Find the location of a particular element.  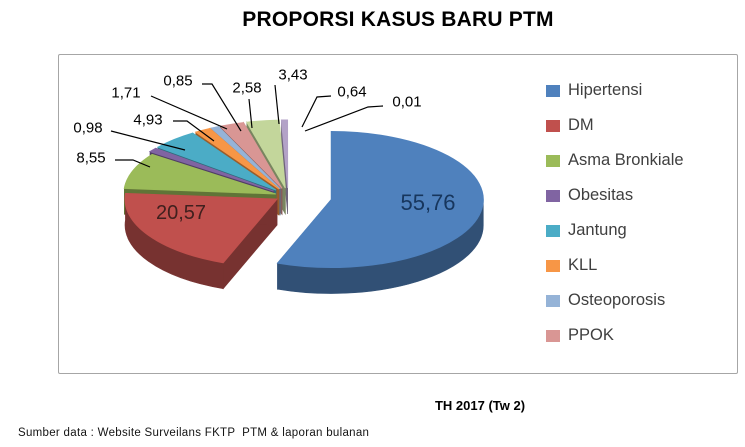

legend-label: Obesitas is located at coordinates (601, 195).